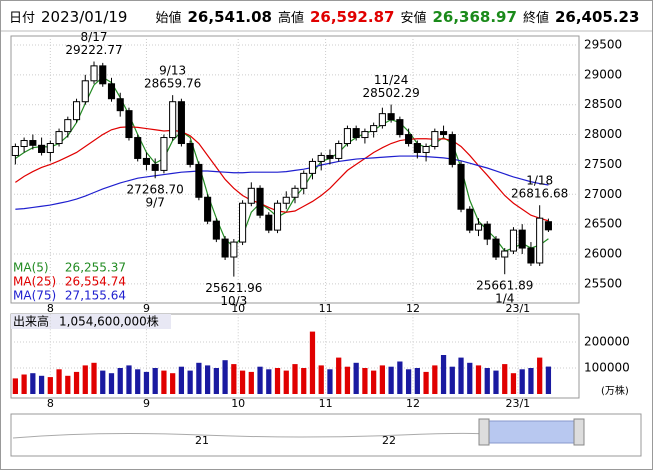  Describe the element at coordinates (172, 84) in the screenshot. I see `annotation-label: 28659.76` at that location.